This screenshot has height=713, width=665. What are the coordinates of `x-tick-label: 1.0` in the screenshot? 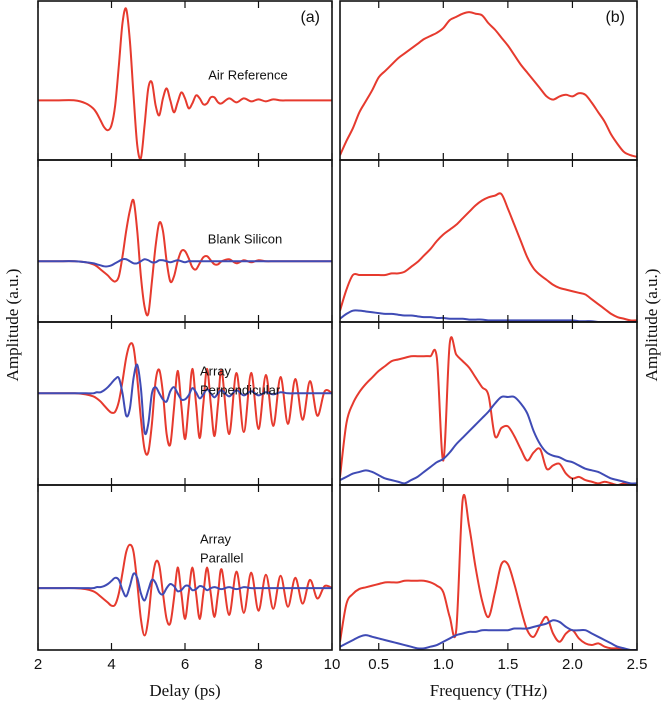 It's located at (443, 664).